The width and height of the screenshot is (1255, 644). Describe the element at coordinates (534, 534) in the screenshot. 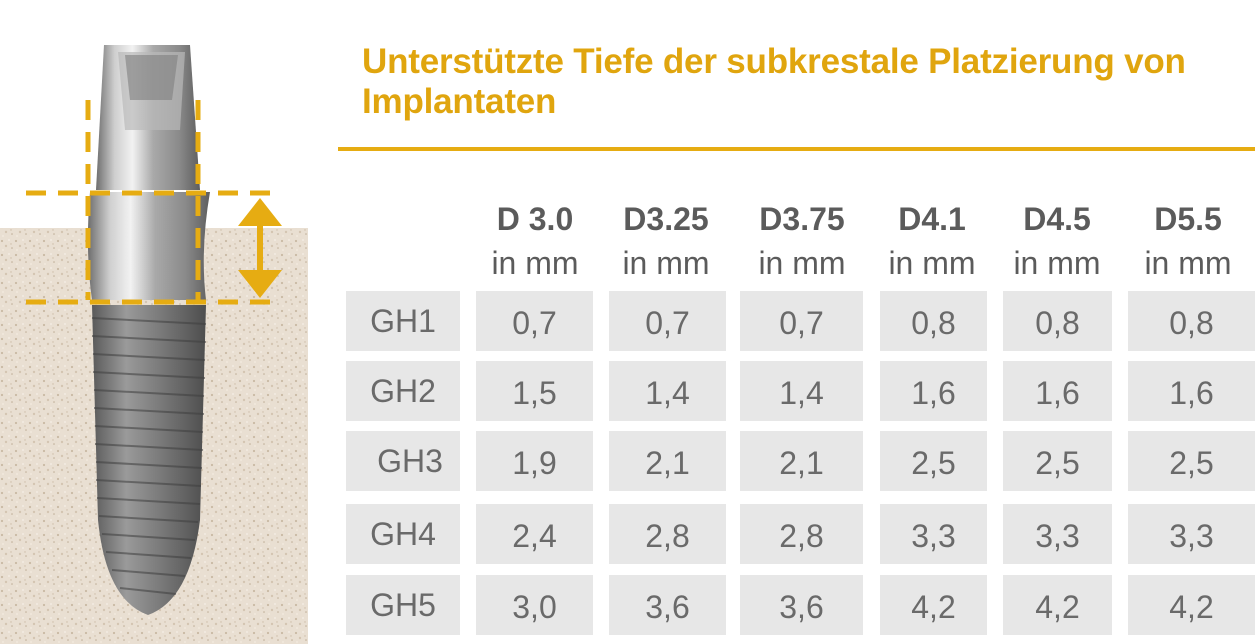

I see `table-cell: 2,4` at that location.